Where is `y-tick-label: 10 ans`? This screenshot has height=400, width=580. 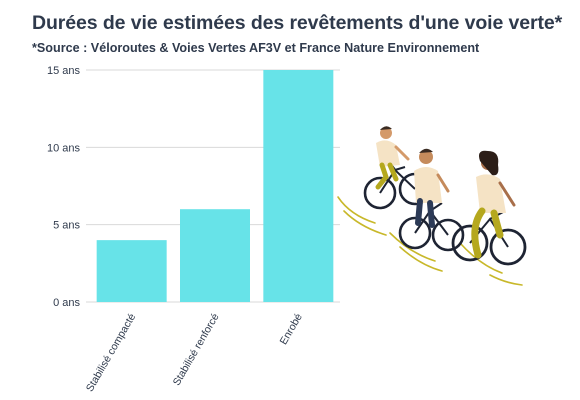
y-tick-label: 10 ans is located at coordinates (64, 148).